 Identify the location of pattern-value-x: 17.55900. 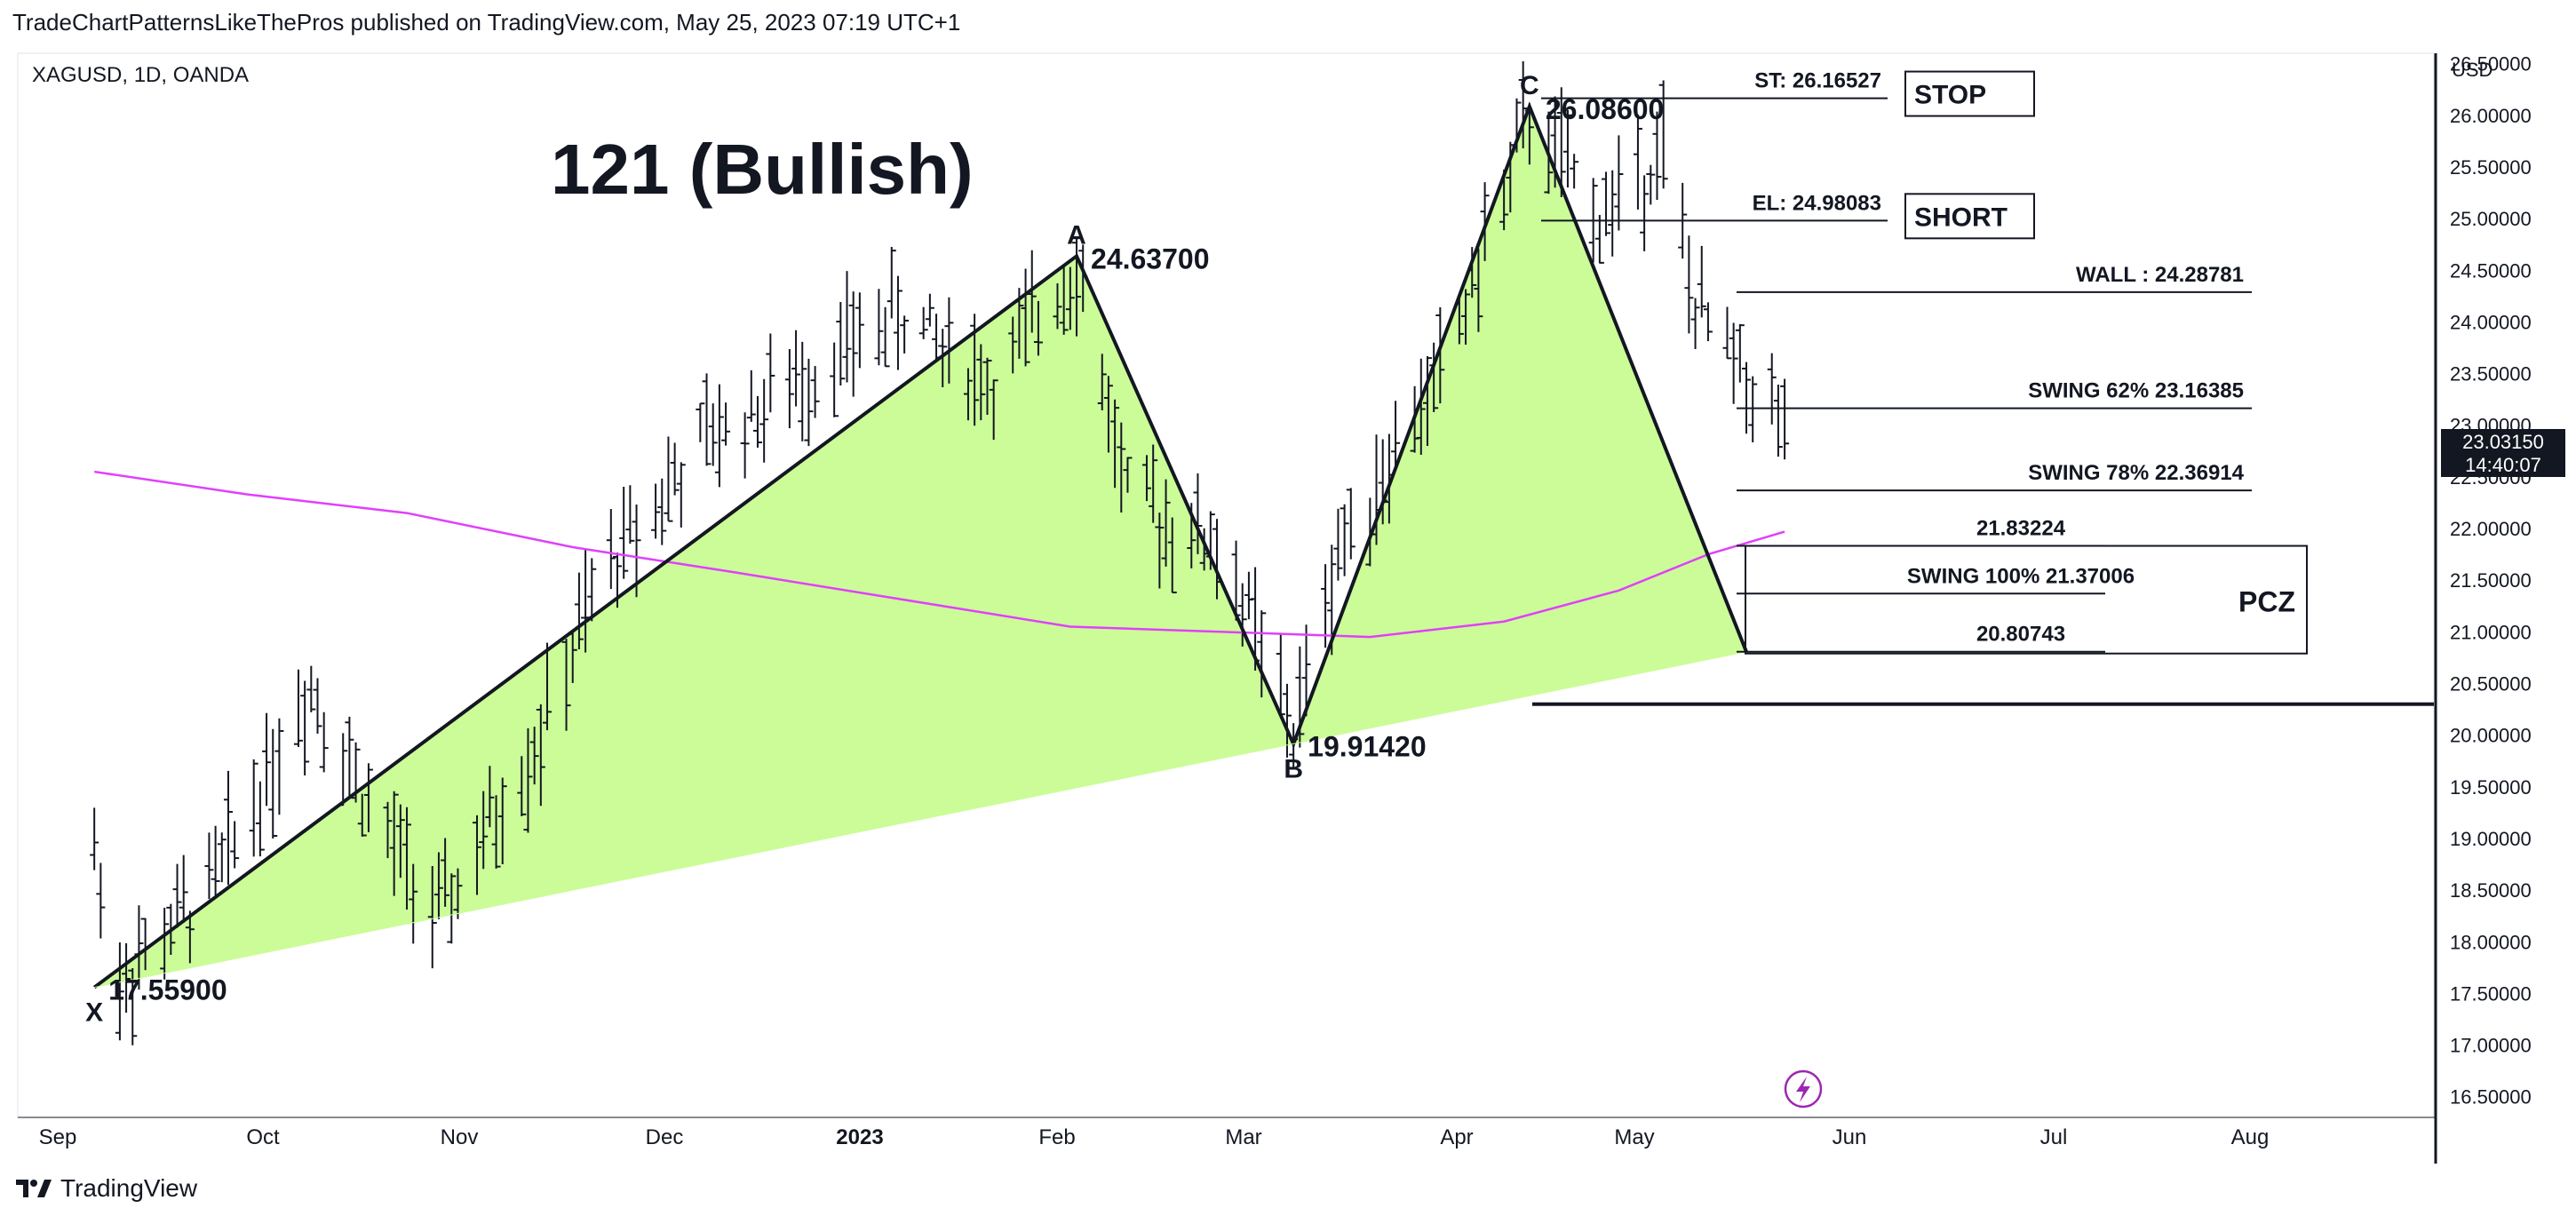
(167, 990).